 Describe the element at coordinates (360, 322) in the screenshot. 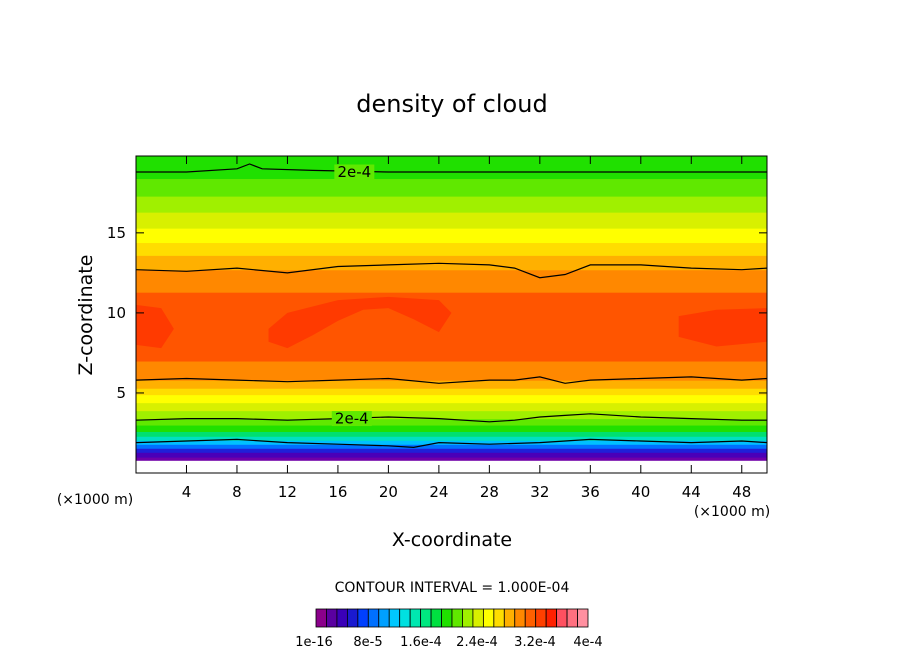

I see `core-center` at that location.